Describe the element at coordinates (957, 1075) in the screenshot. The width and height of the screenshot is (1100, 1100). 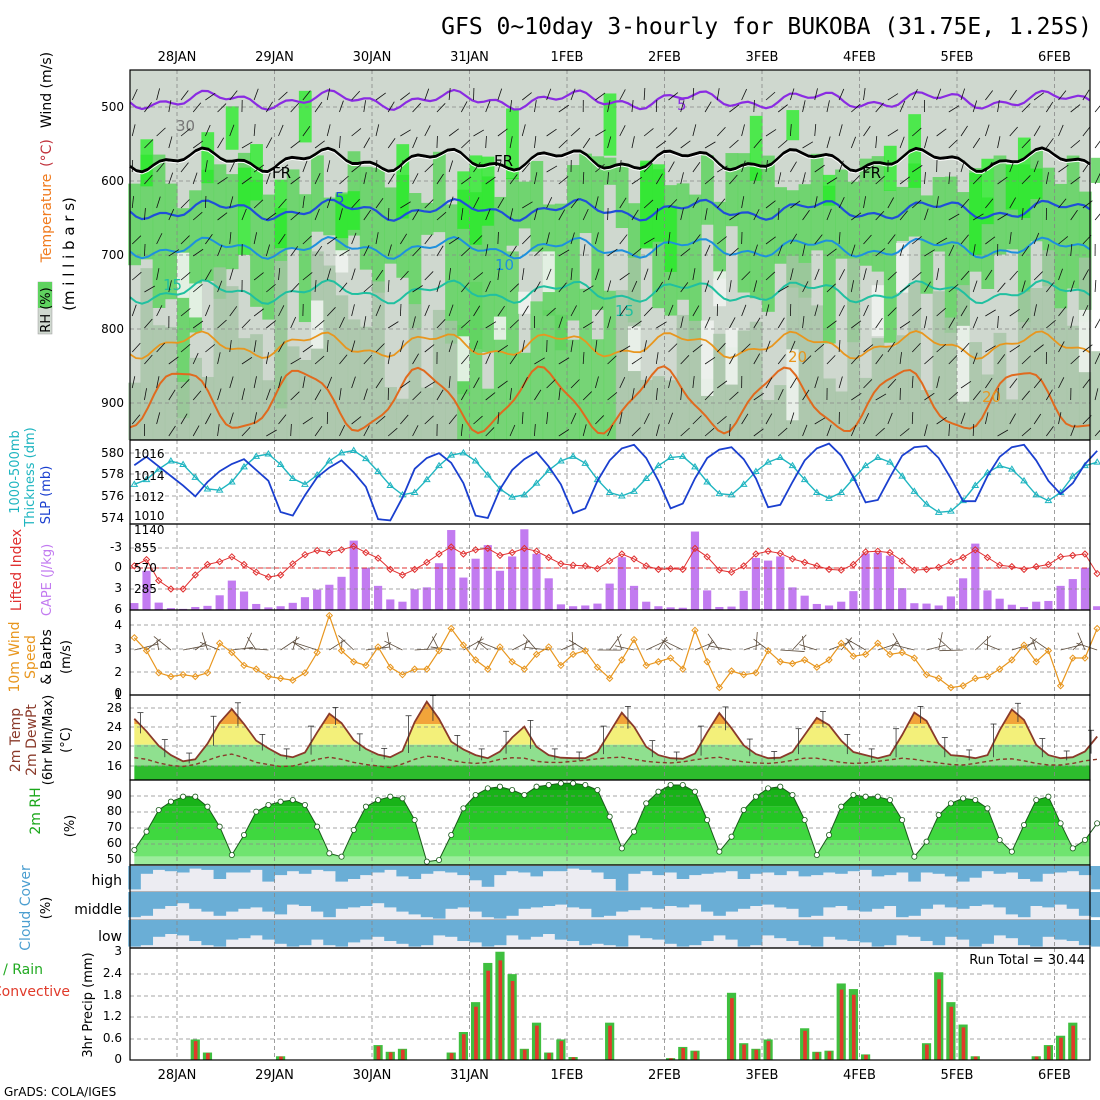
I see `bottom-date-label: 5FEB` at that location.